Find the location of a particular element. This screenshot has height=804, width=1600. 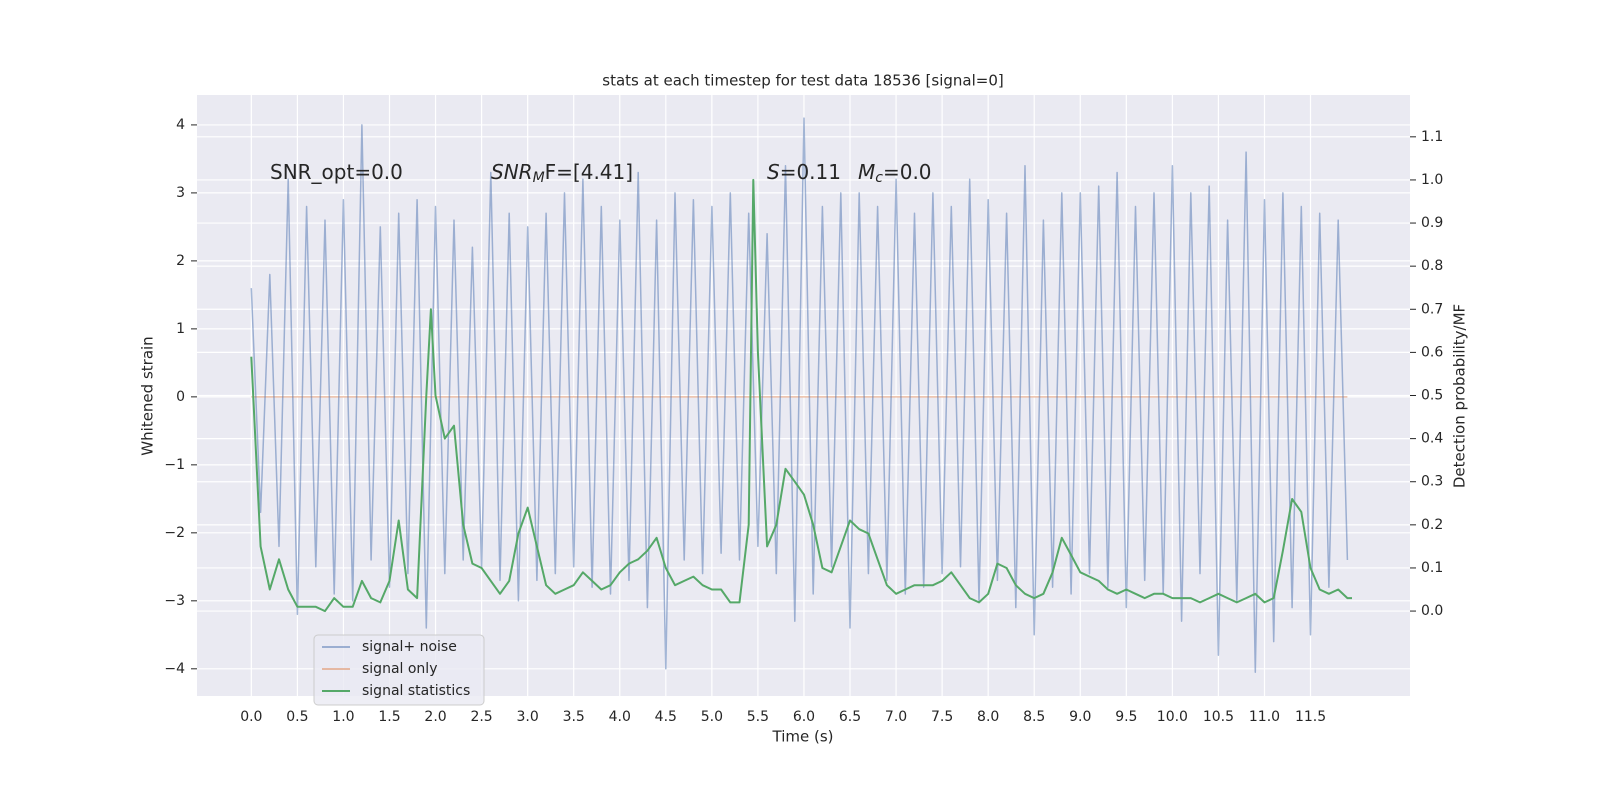

x-tick-label: 8.5 is located at coordinates (1034, 717).